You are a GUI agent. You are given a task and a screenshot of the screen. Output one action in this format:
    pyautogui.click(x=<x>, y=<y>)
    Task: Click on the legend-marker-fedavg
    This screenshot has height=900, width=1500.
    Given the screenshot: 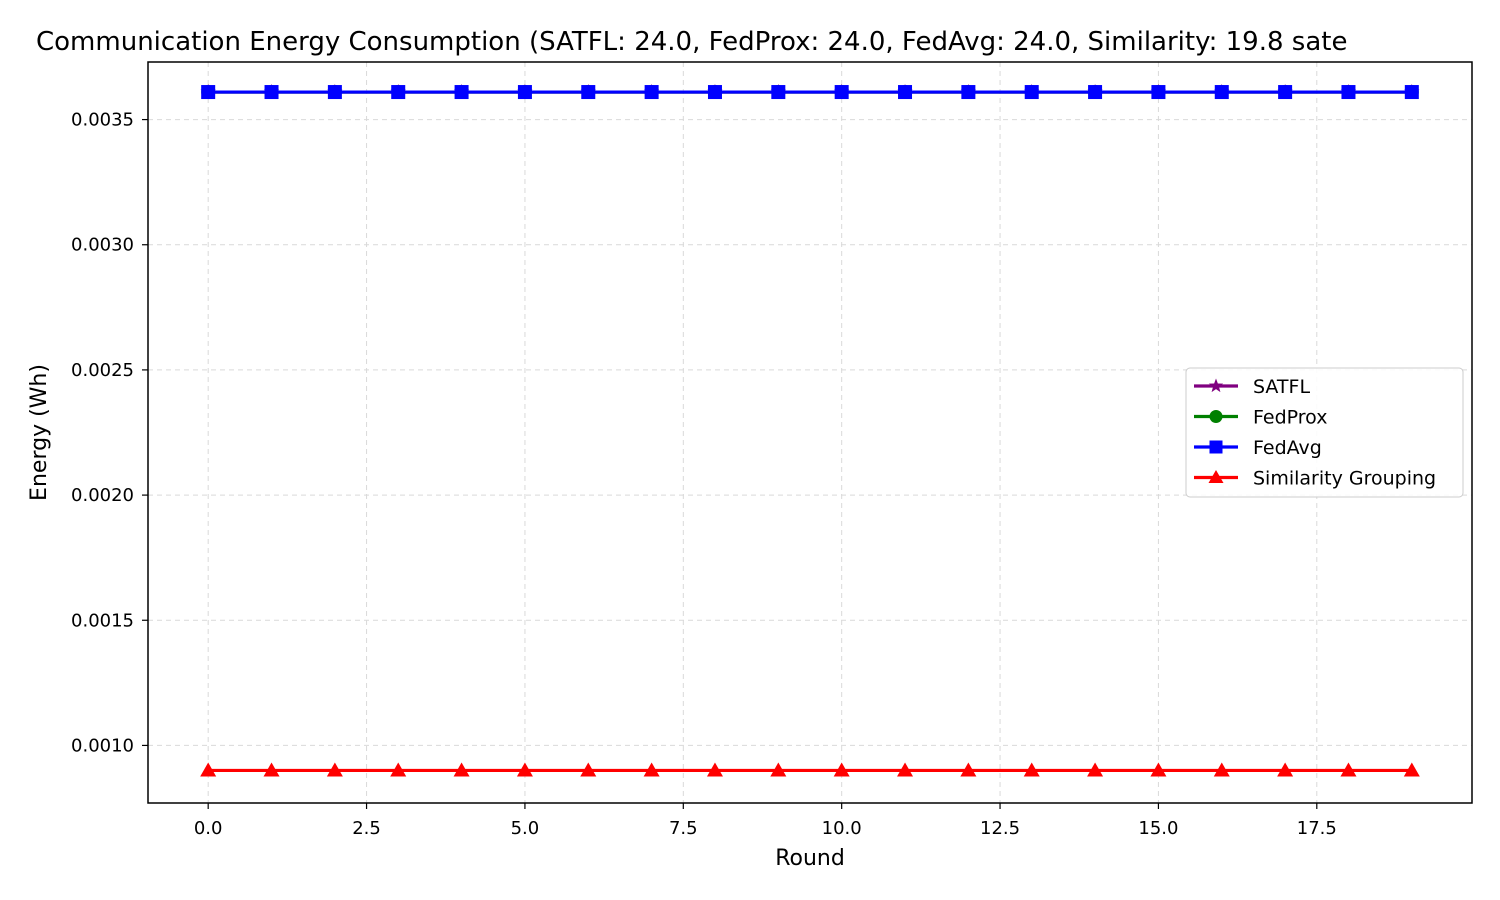 What is the action you would take?
    pyautogui.click(x=1216, y=447)
    